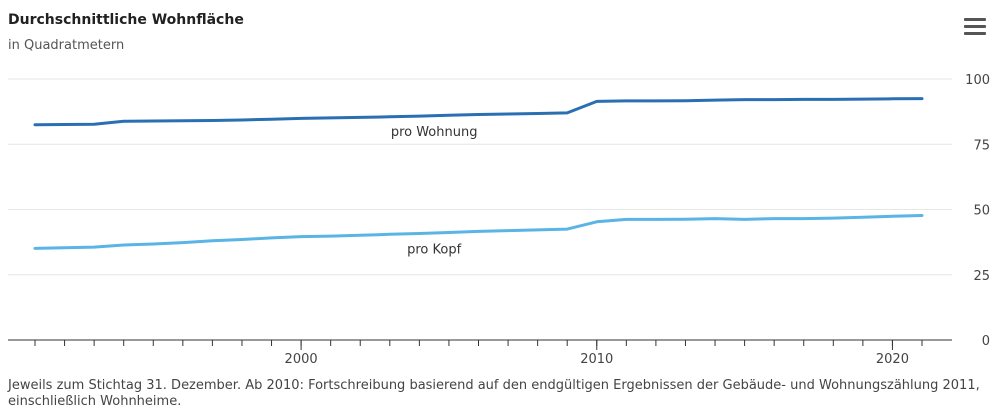 The image size is (999, 415). What do you see at coordinates (434, 249) in the screenshot?
I see `series-label-pro-kopf: pro Kopf` at bounding box center [434, 249].